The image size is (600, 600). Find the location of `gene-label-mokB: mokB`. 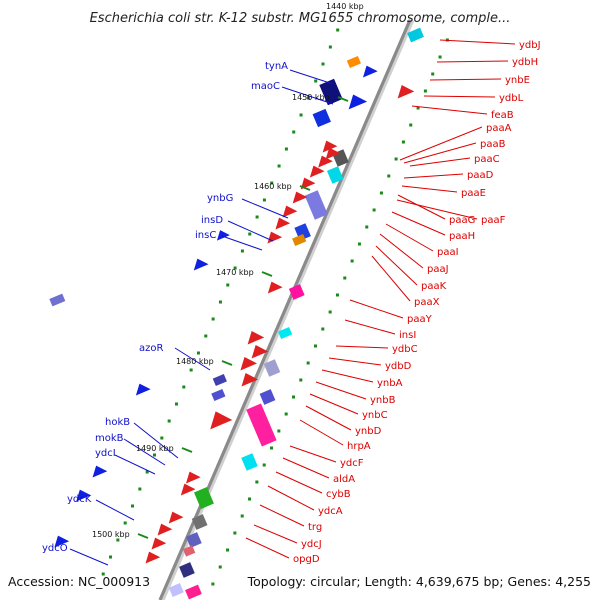

gene-label-mokB: mokB is located at coordinates (109, 438).